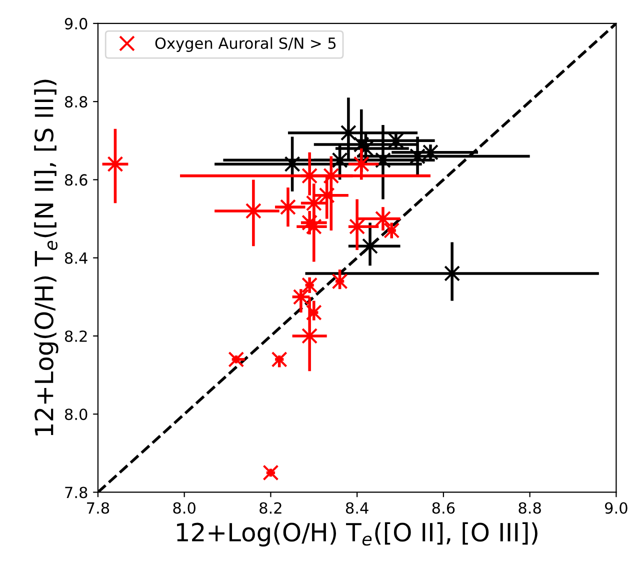 The width and height of the screenshot is (632, 586). Describe the element at coordinates (76, 492) in the screenshot. I see `y-tick-label: 7.8` at that location.